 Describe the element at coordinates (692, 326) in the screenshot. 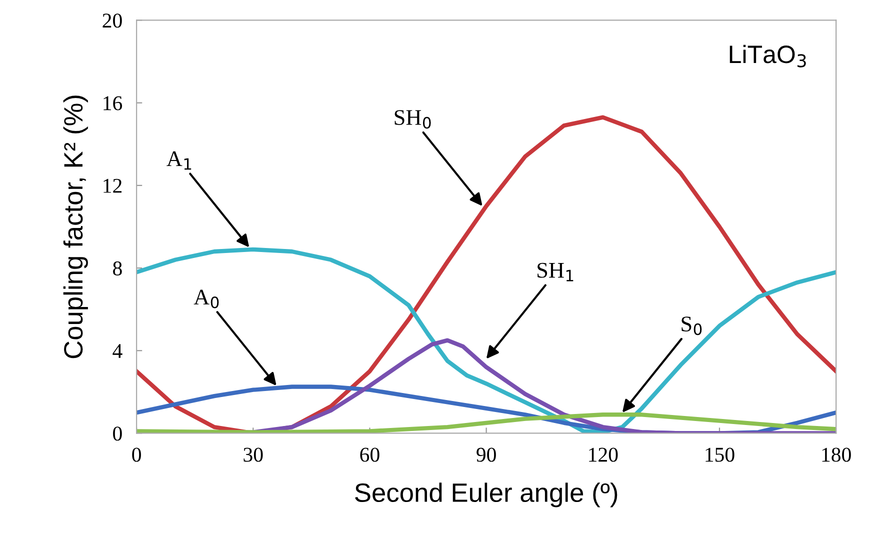

I see `annotation: S$_{0}$` at that location.